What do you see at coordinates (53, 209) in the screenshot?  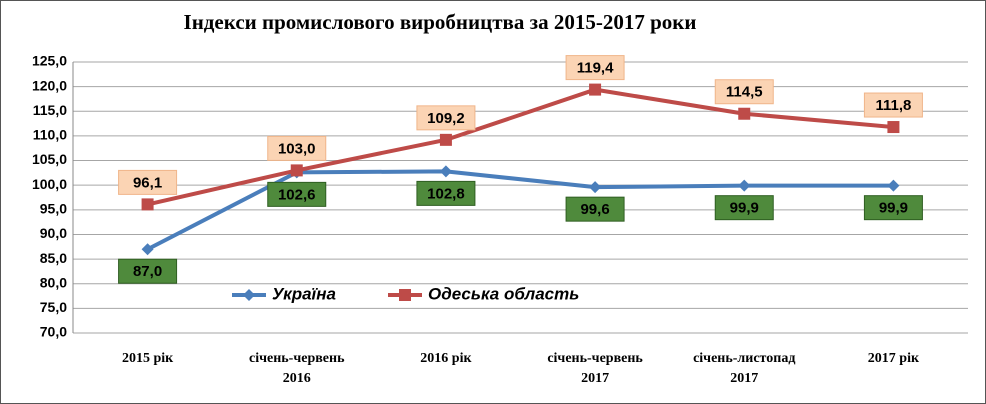 I see `y-tick-label: 95,0` at bounding box center [53, 209].